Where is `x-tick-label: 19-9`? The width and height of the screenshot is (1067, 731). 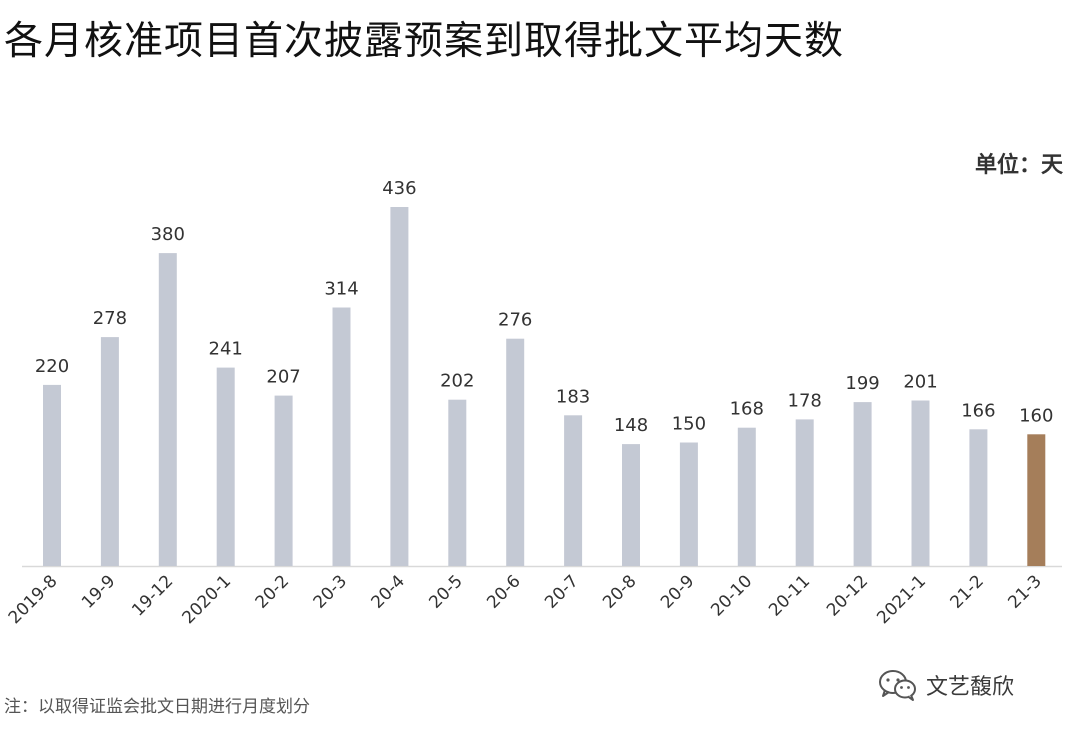 x-tick-label: 19-9 is located at coordinates (98, 591).